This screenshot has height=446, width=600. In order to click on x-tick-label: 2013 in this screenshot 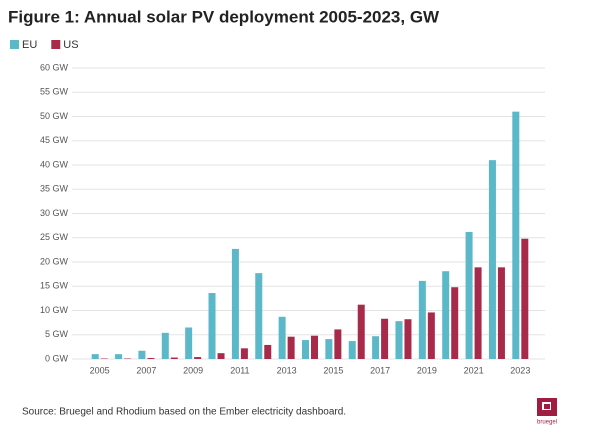, I will do `click(287, 370)`.